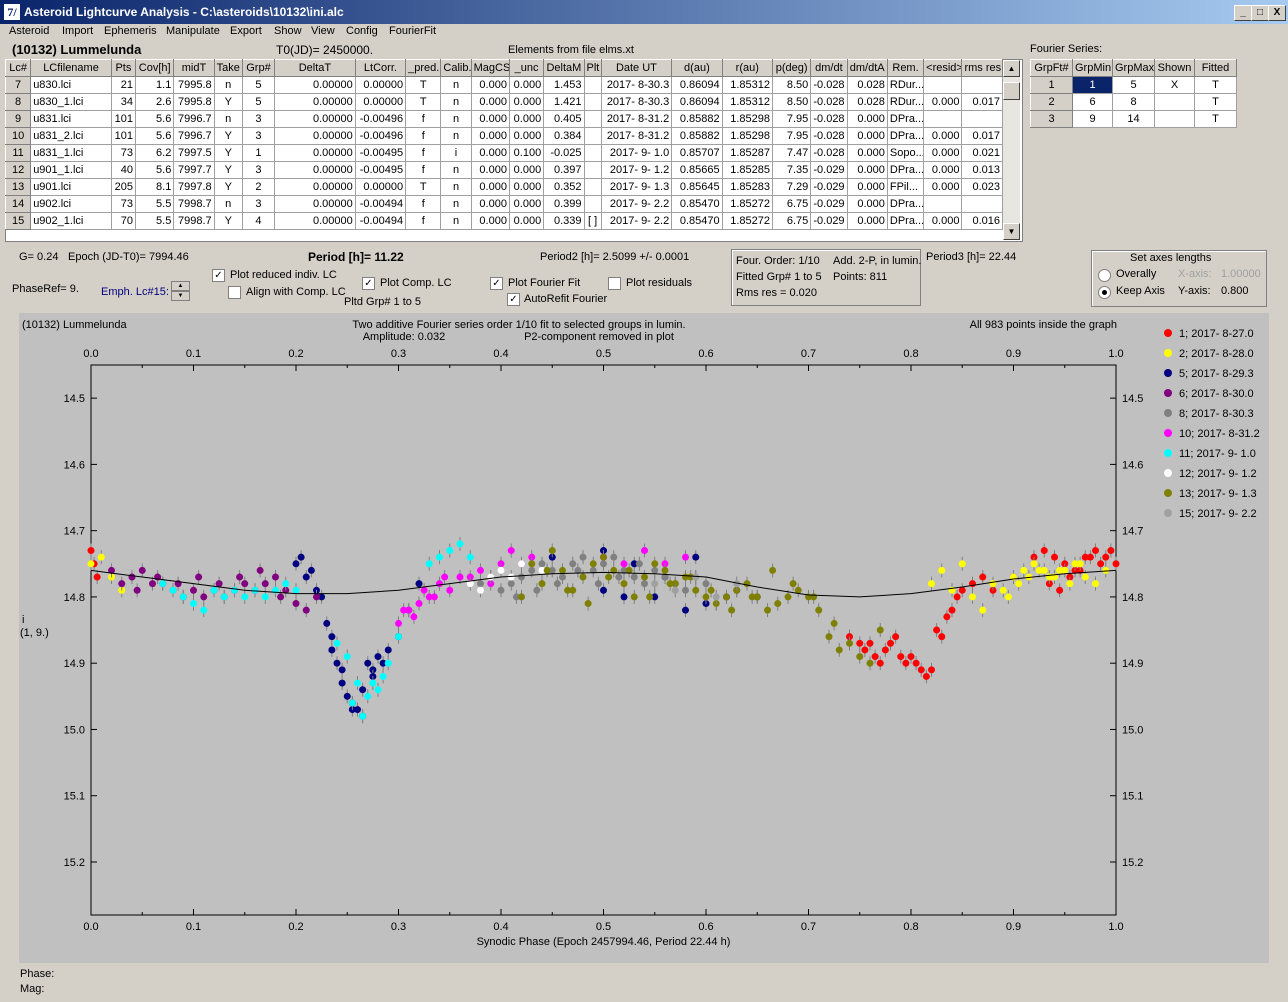  What do you see at coordinates (829, 68) in the screenshot?
I see `column-header: dm/dt` at bounding box center [829, 68].